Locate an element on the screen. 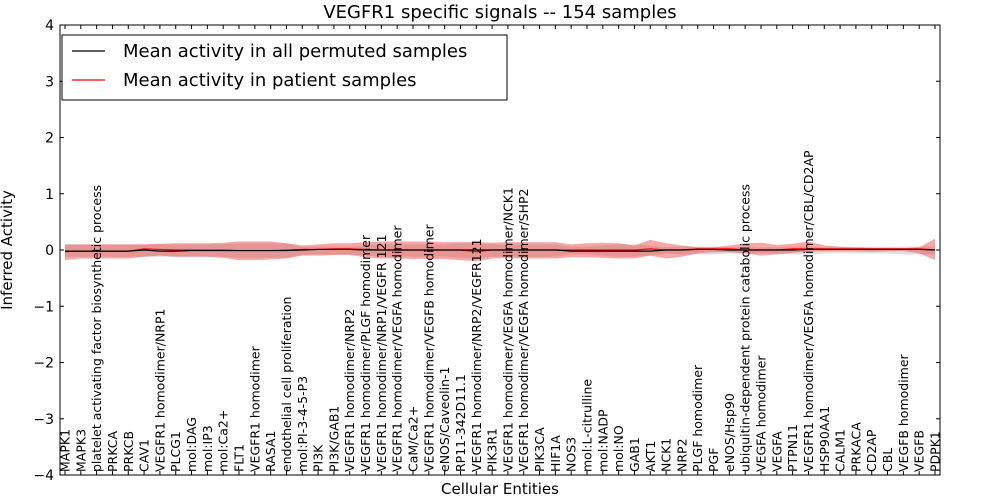 The image size is (1000, 500). category-label: PRKCB is located at coordinates (128, 451).